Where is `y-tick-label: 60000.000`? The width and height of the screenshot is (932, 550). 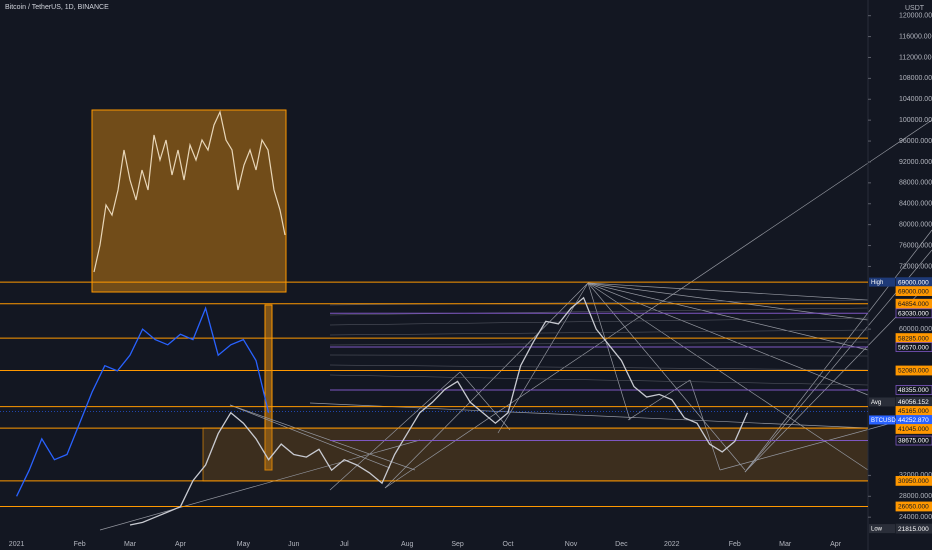 y-tick-label: 60000.000 is located at coordinates (915, 329).